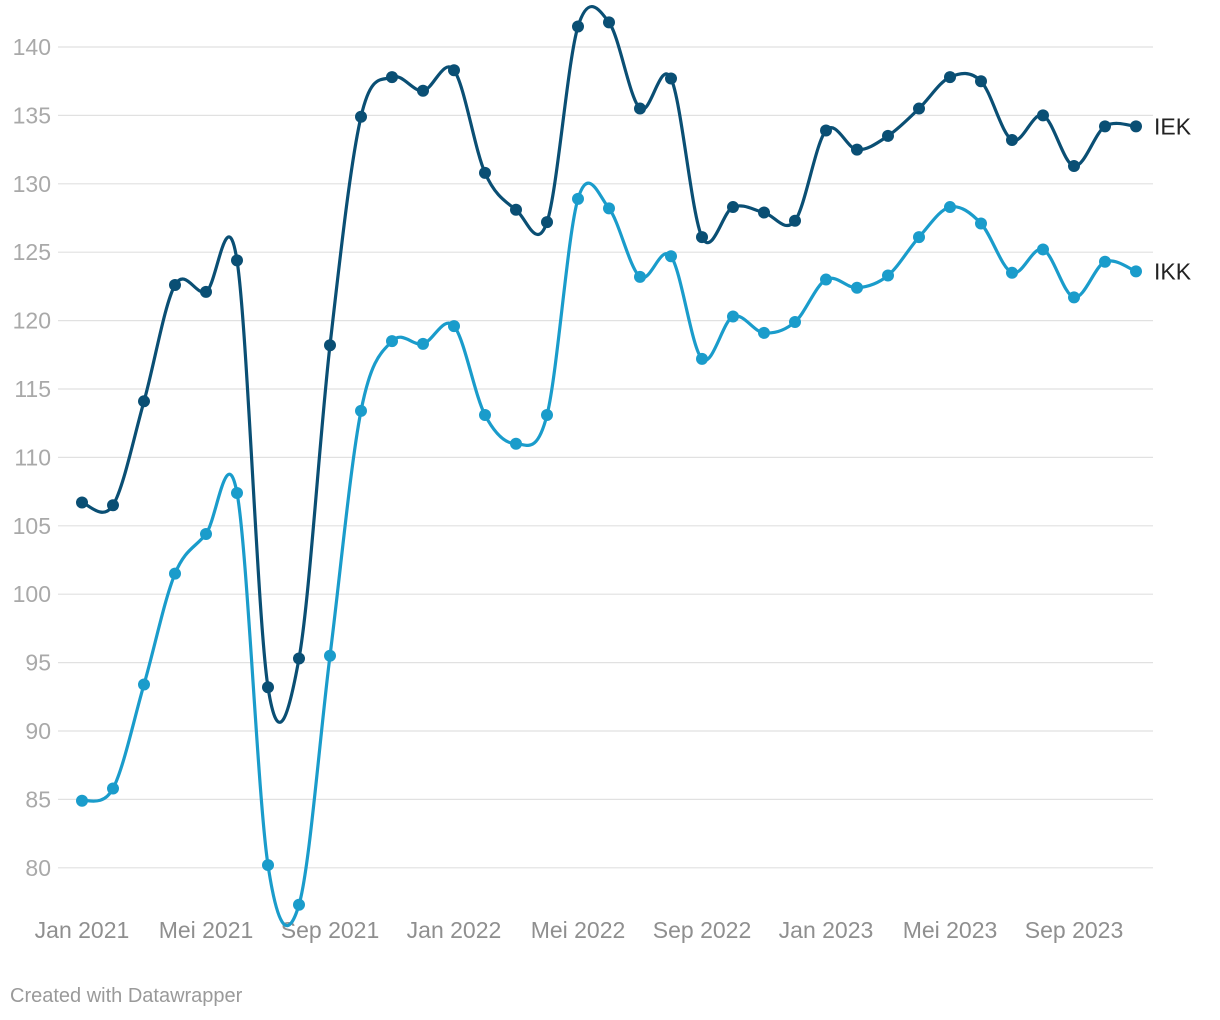  Describe the element at coordinates (1173, 271) in the screenshot. I see `series-label-ikk: IKK` at that location.